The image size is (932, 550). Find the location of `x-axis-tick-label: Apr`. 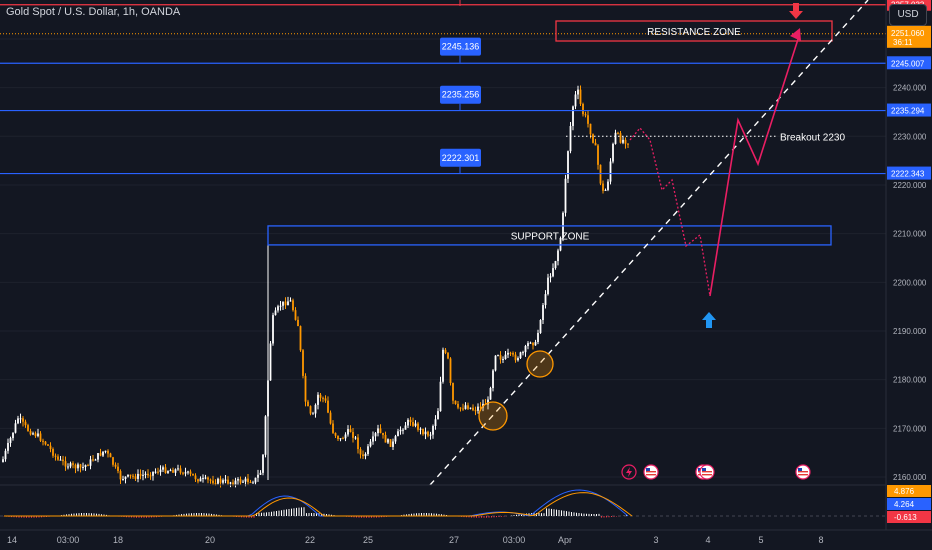

x-axis-tick-label: Apr is located at coordinates (565, 540).